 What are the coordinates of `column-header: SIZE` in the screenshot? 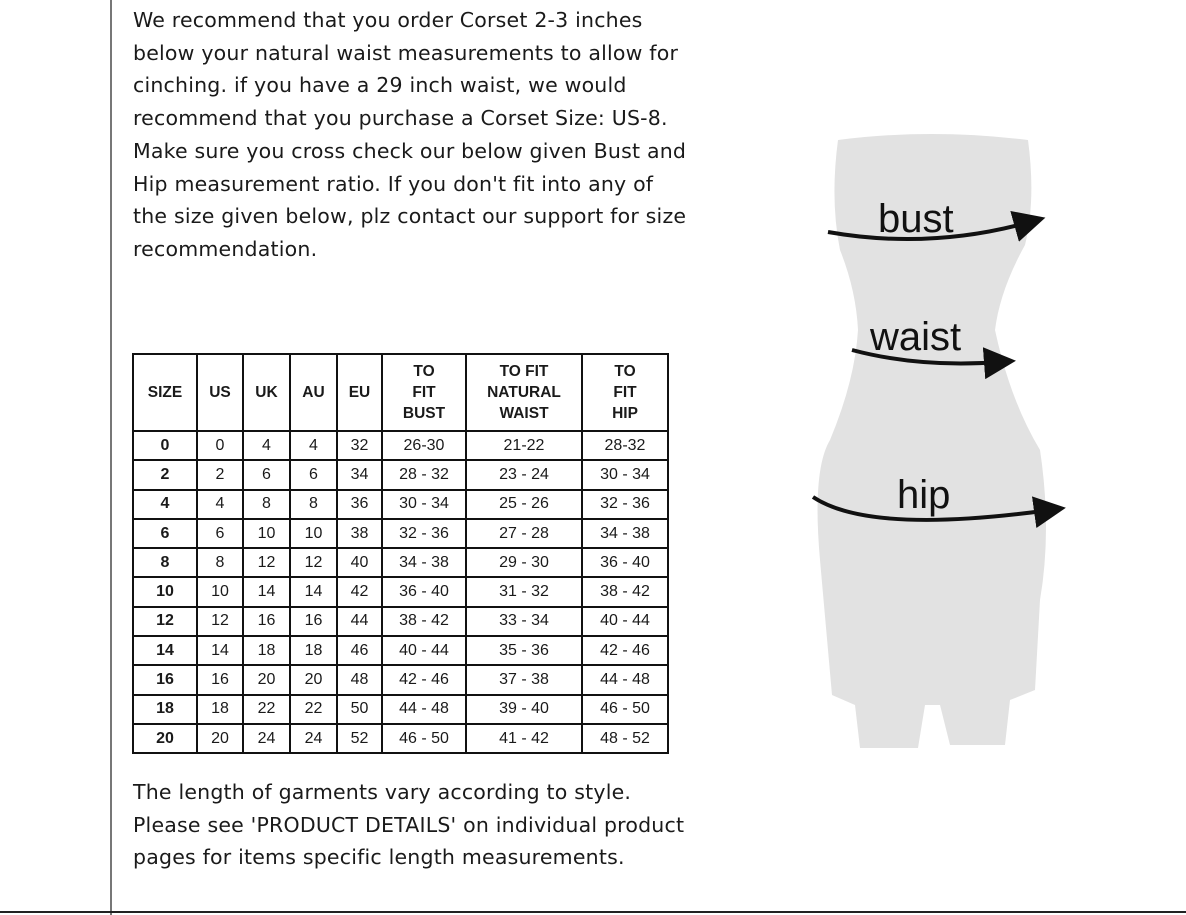 It's located at (165, 392).